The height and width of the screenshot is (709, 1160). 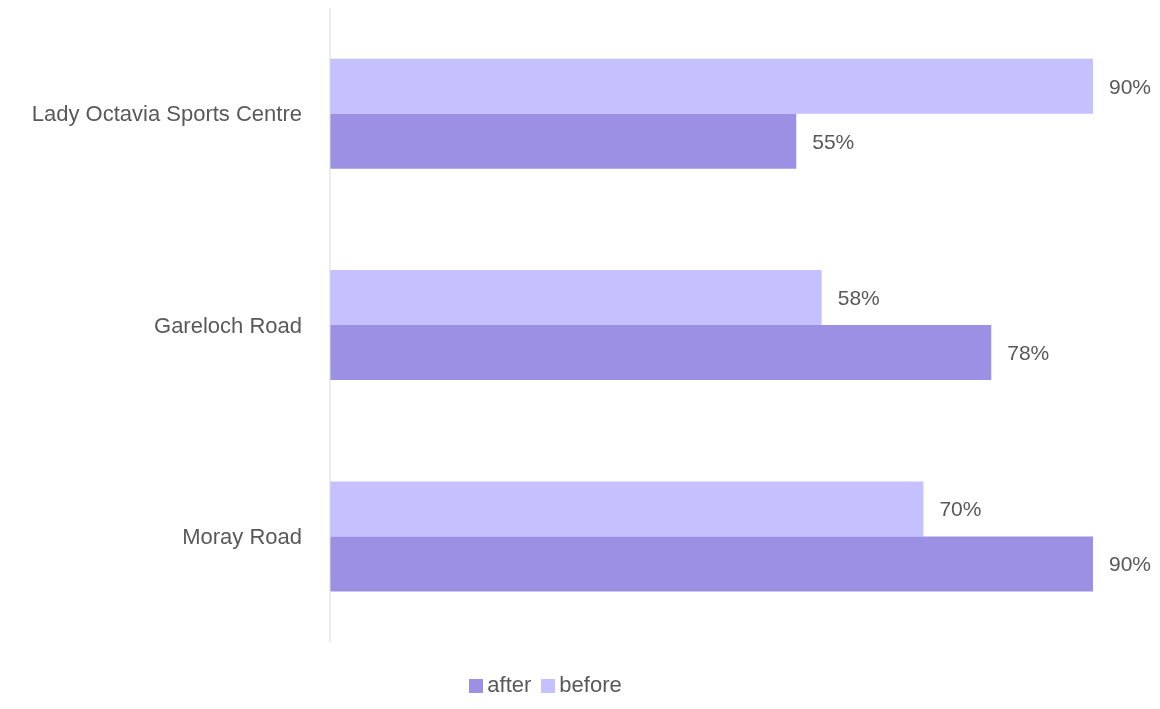 What do you see at coordinates (960, 509) in the screenshot?
I see `data-label: 70%` at bounding box center [960, 509].